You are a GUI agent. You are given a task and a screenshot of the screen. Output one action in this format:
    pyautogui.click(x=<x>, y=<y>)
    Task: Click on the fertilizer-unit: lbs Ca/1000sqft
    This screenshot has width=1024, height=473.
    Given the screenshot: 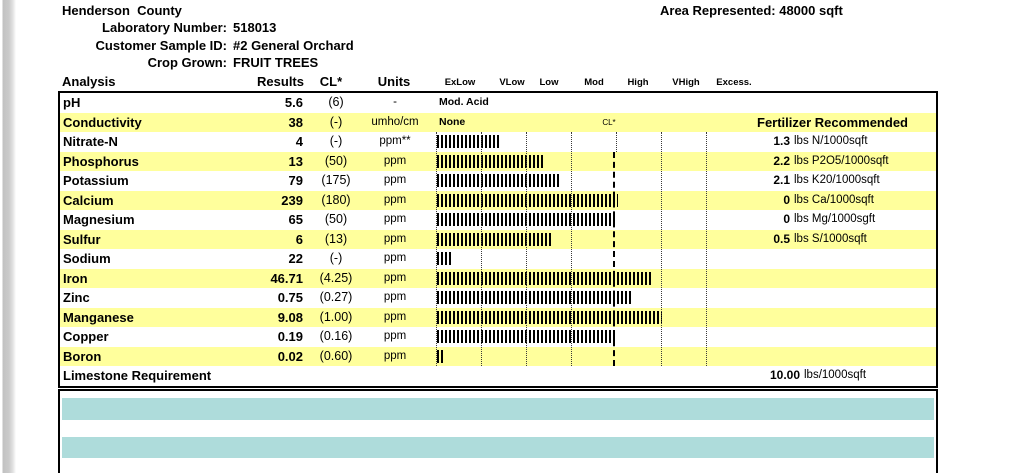 What is the action you would take?
    pyautogui.click(x=834, y=199)
    